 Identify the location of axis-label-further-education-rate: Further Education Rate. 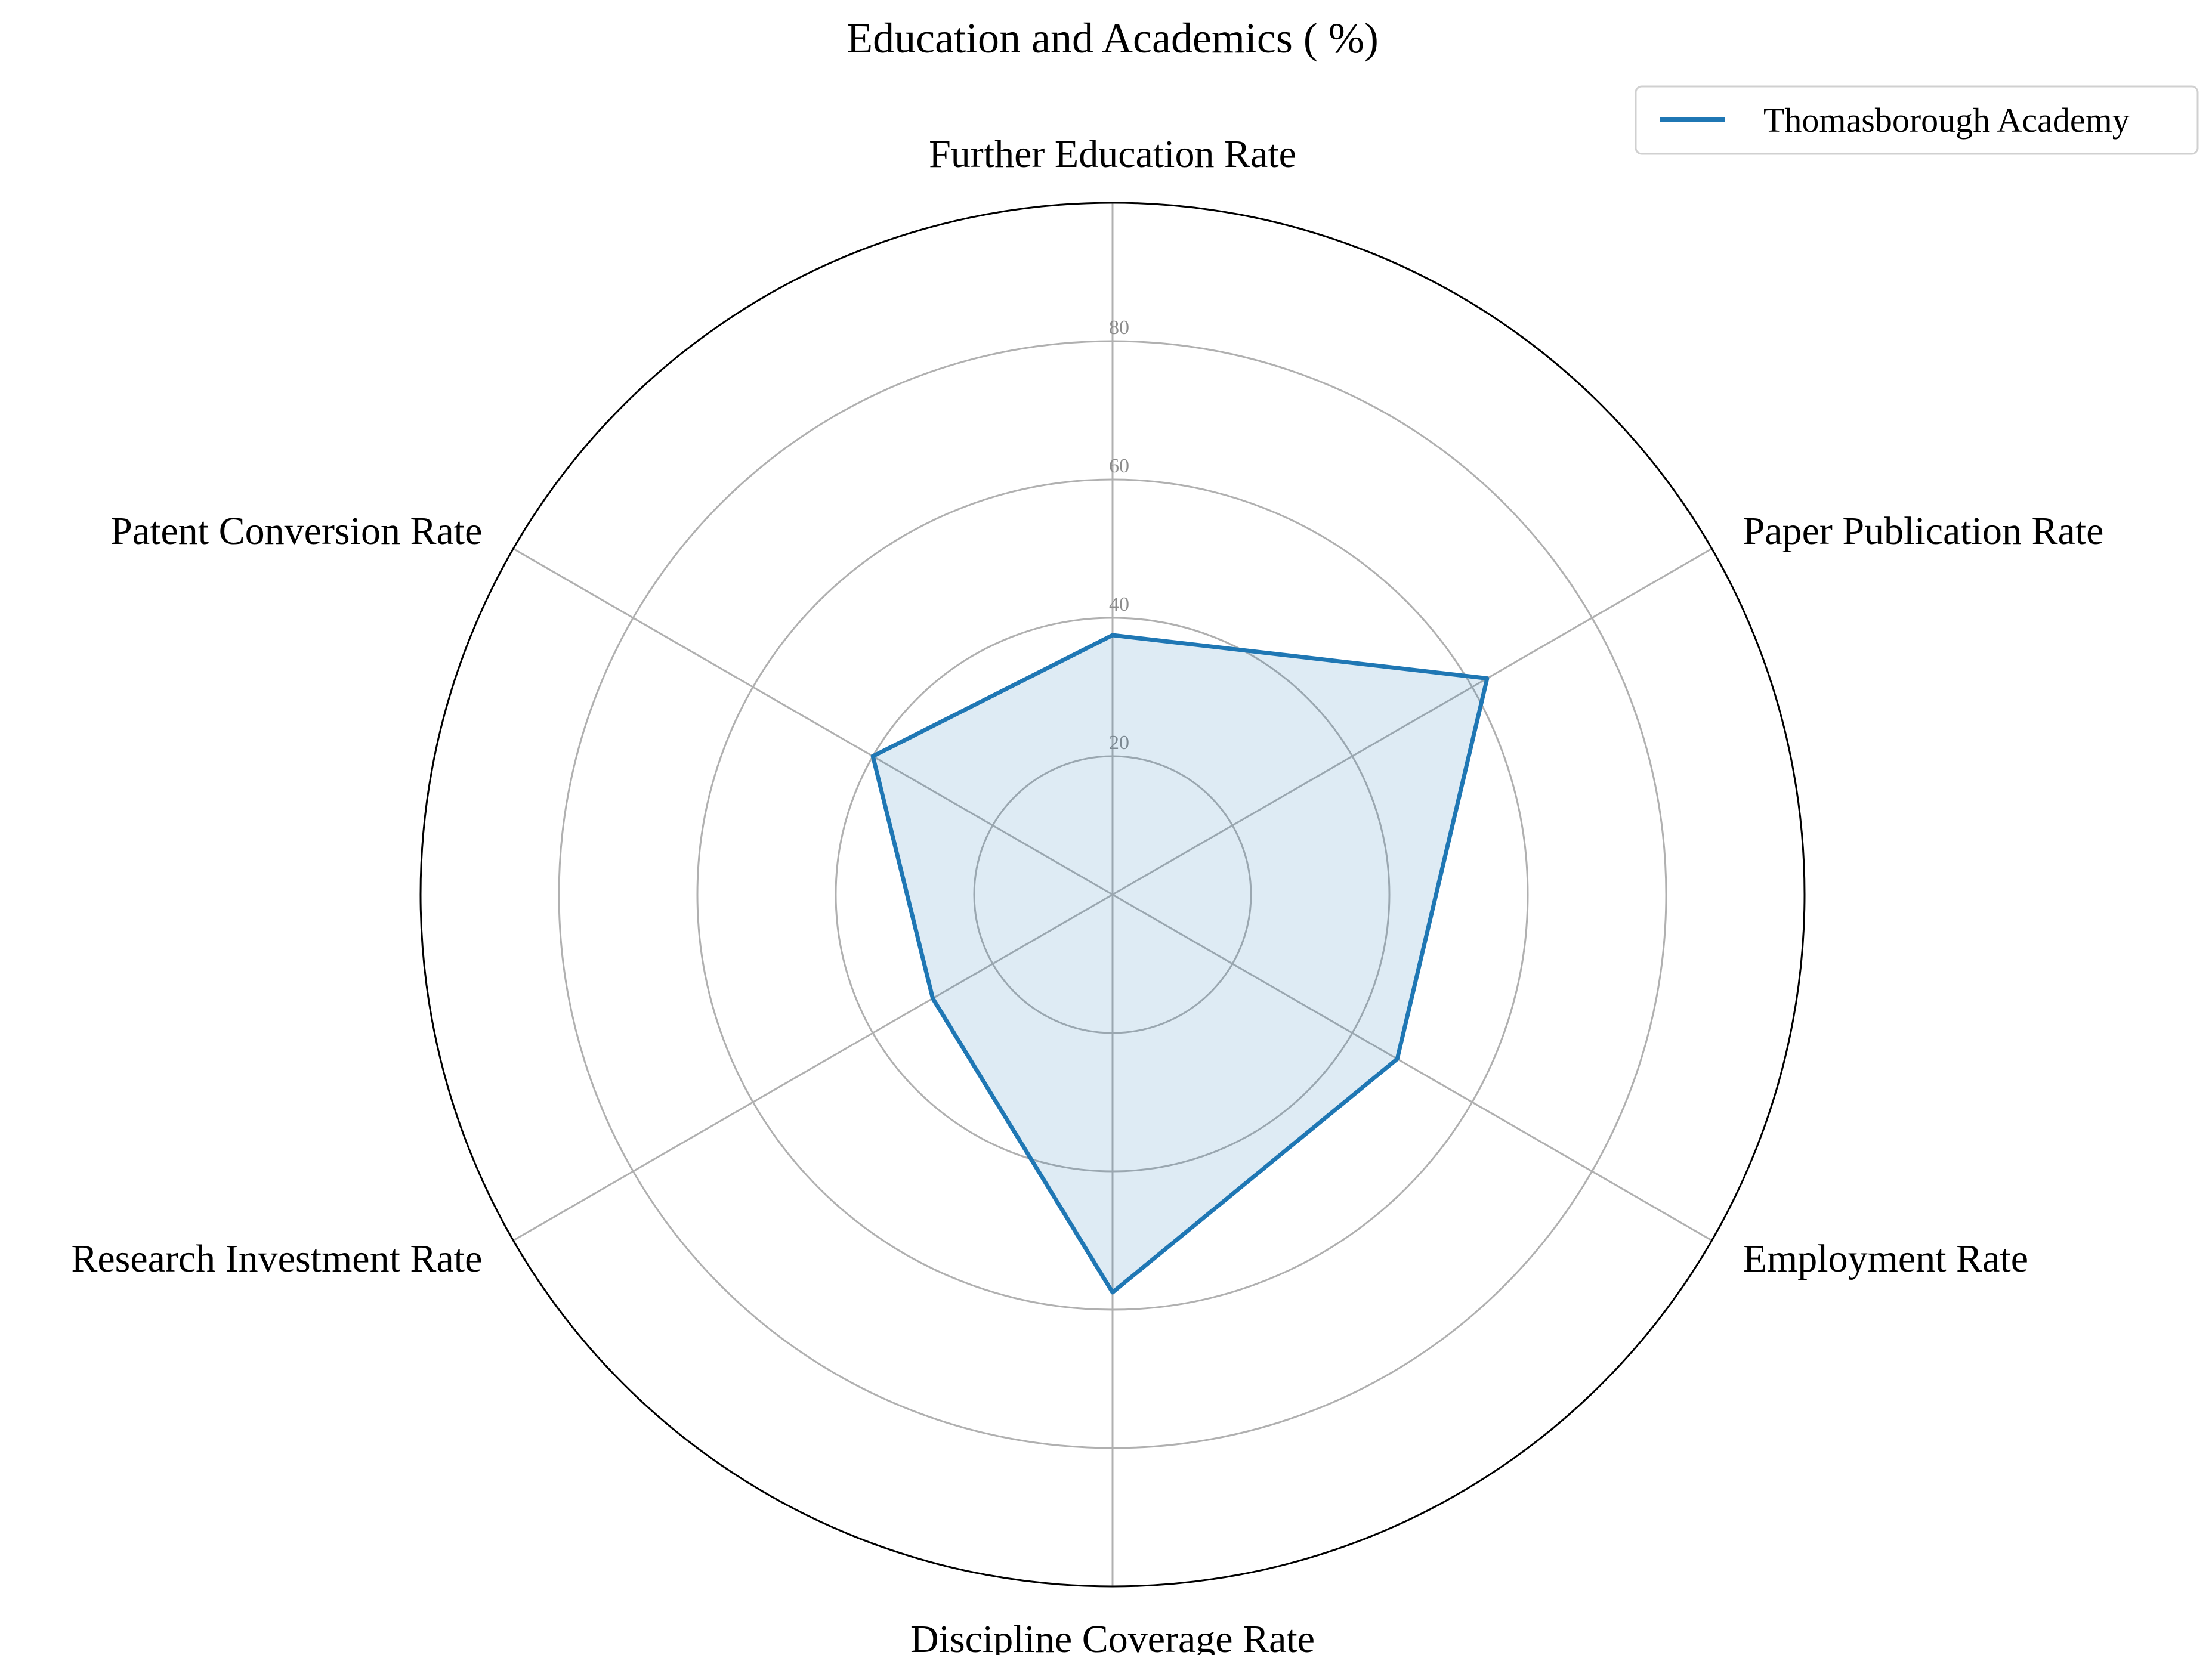
(1112, 154).